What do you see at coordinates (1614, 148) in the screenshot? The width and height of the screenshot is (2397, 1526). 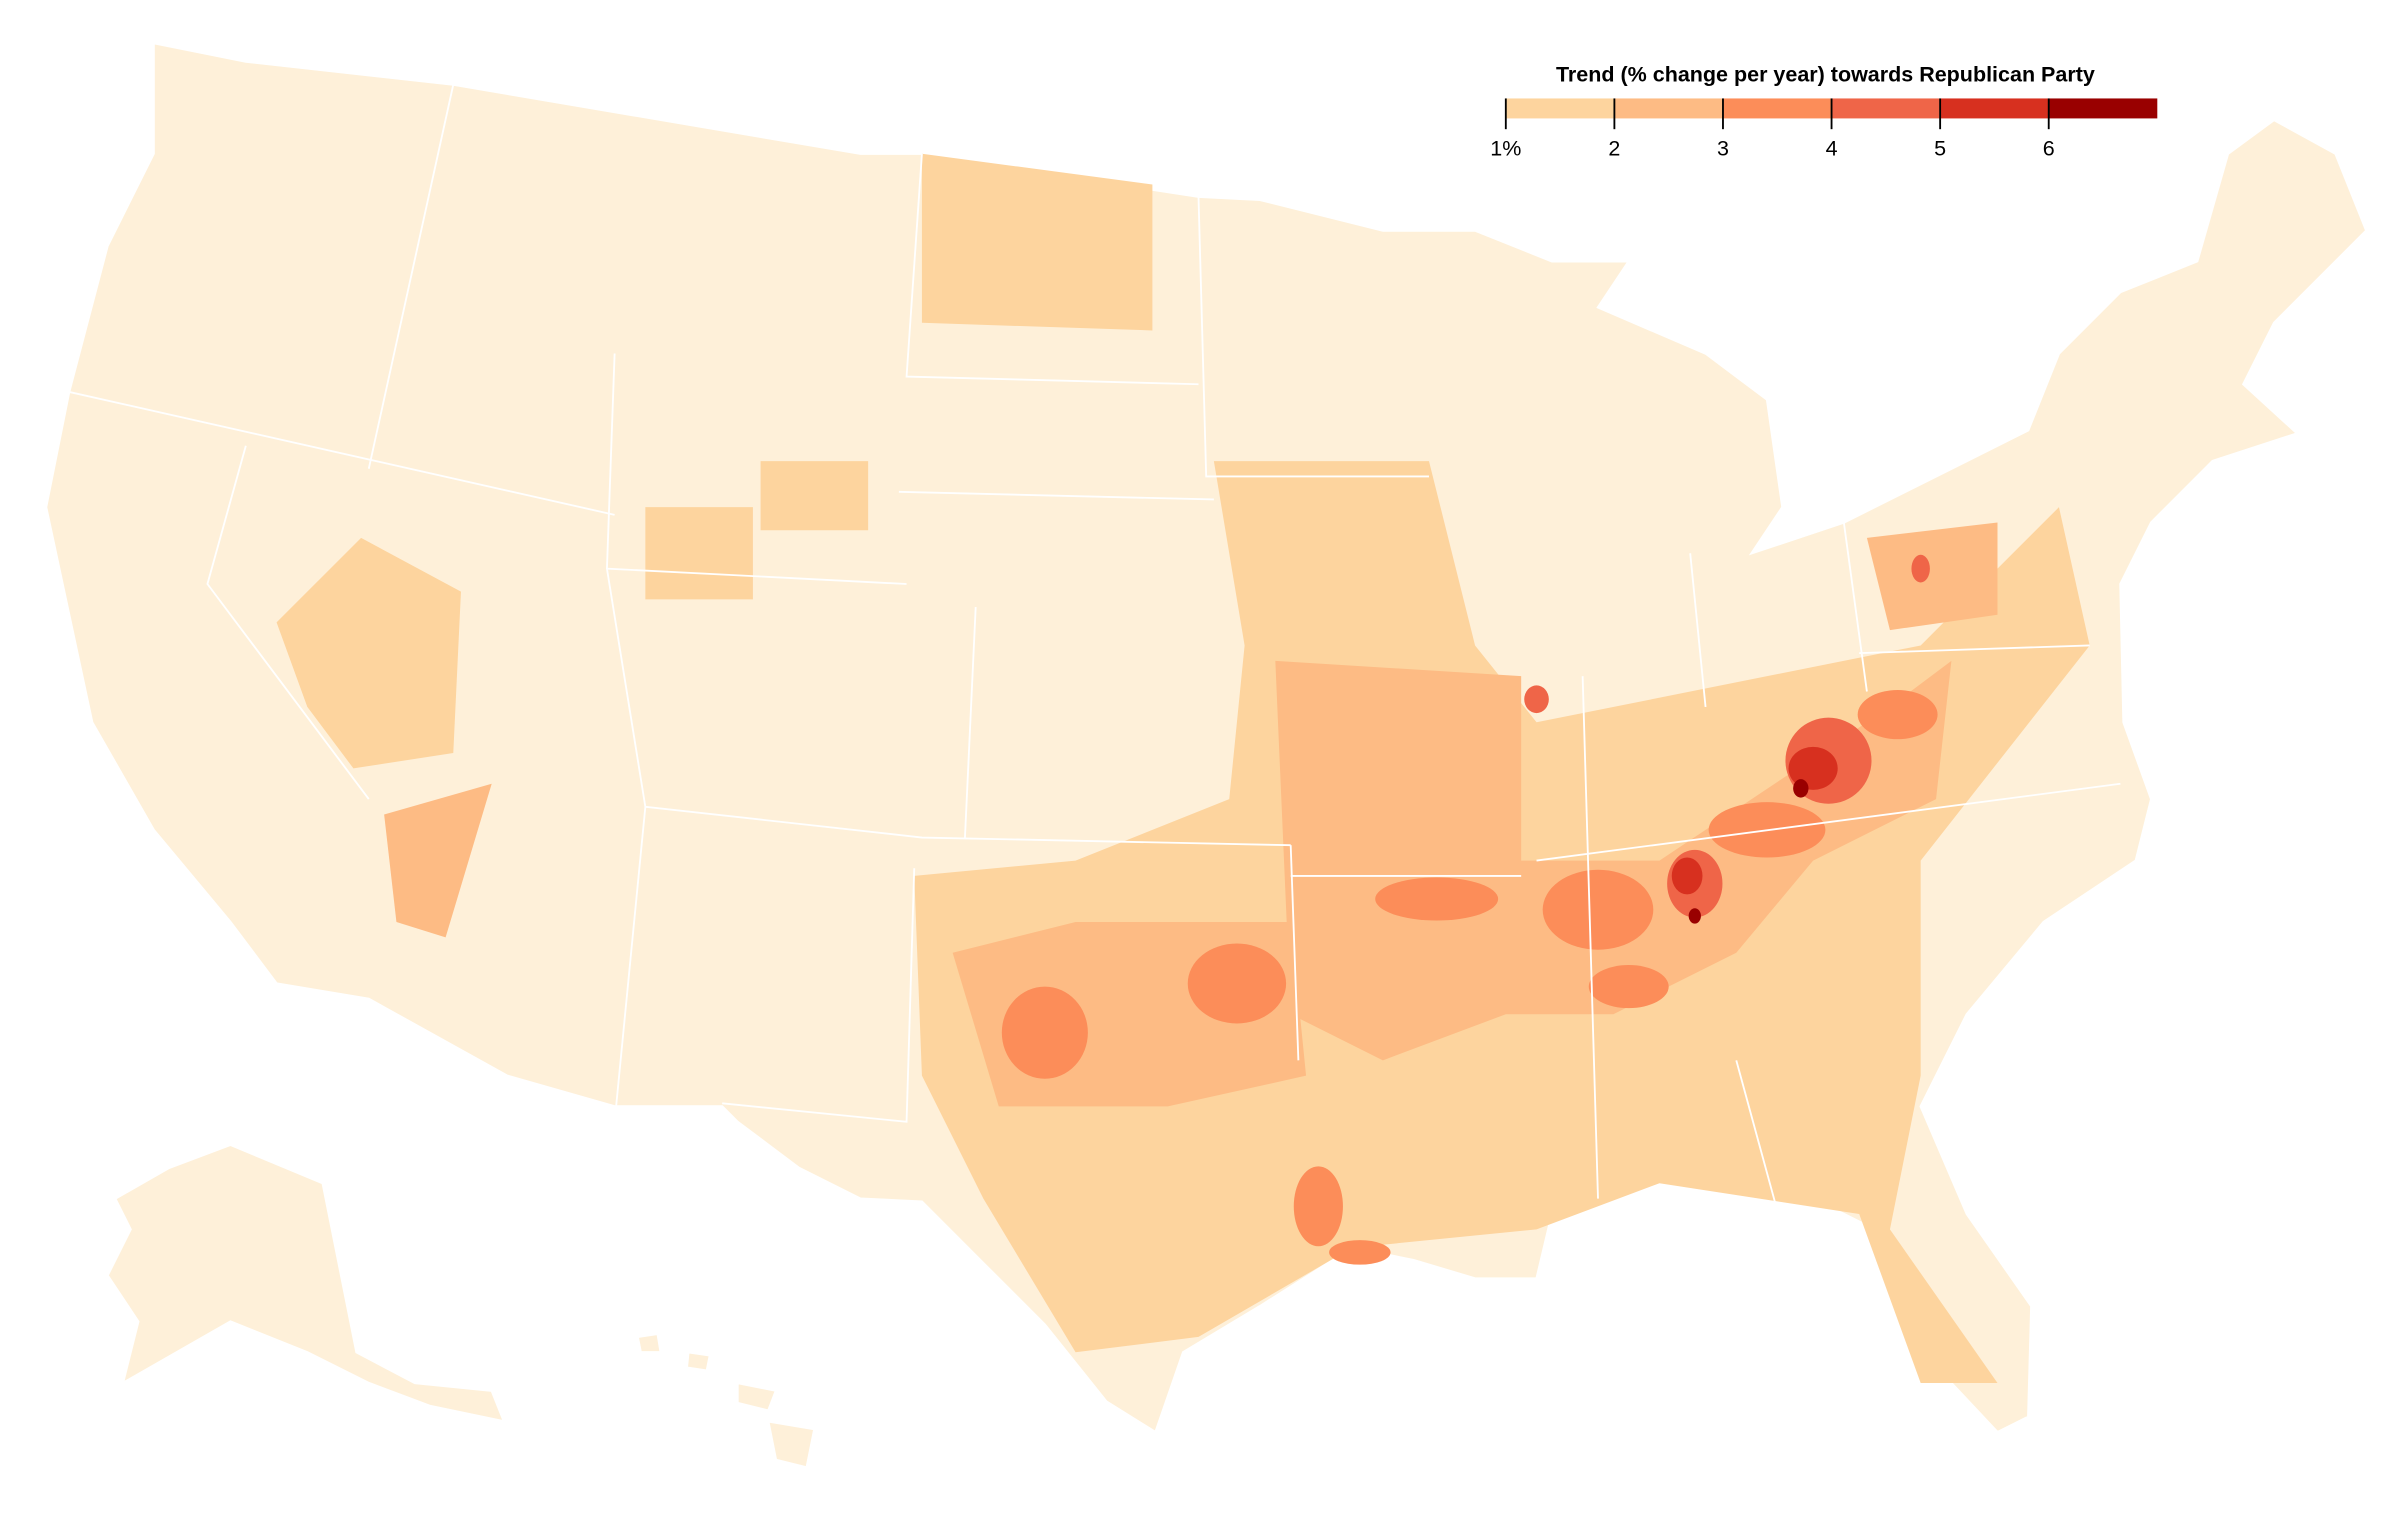 I see `legend-tick-label: 2` at bounding box center [1614, 148].